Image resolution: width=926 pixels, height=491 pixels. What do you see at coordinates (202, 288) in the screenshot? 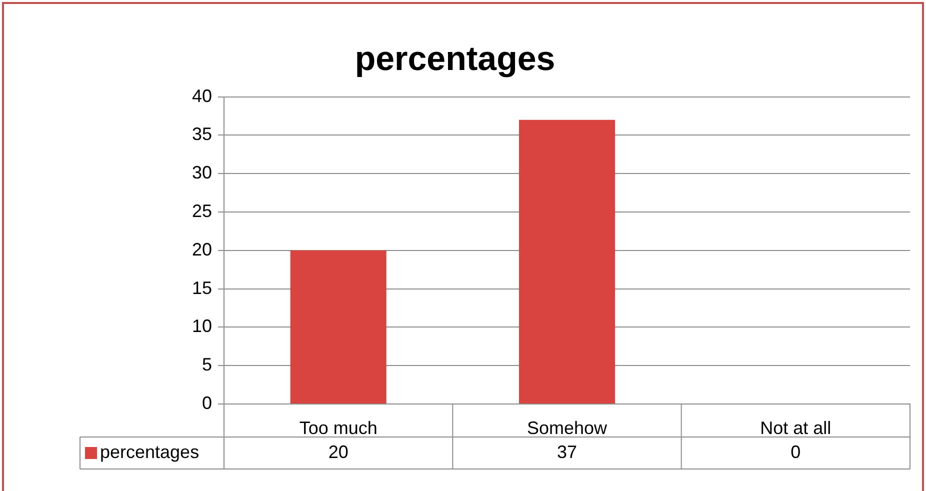
I see `y-tick-label: 15` at bounding box center [202, 288].